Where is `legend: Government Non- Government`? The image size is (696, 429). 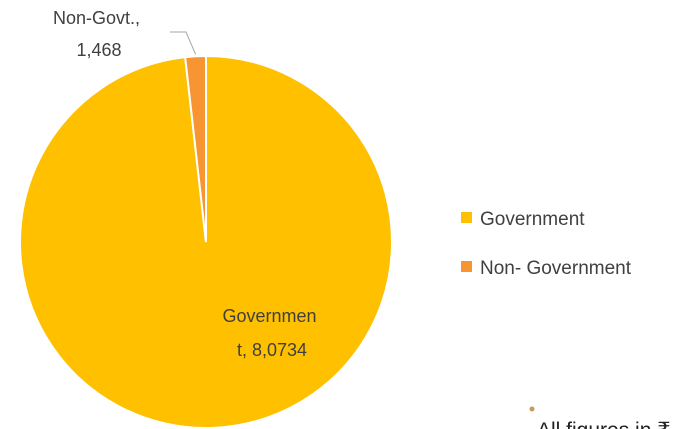
legend: Government Non- Government is located at coordinates (546, 244).